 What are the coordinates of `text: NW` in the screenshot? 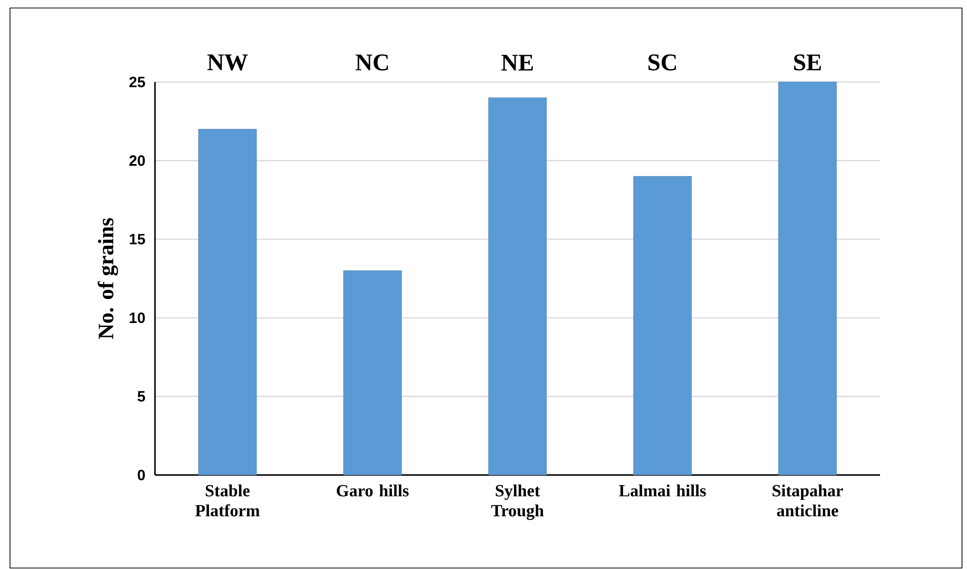 It's located at (227, 62).